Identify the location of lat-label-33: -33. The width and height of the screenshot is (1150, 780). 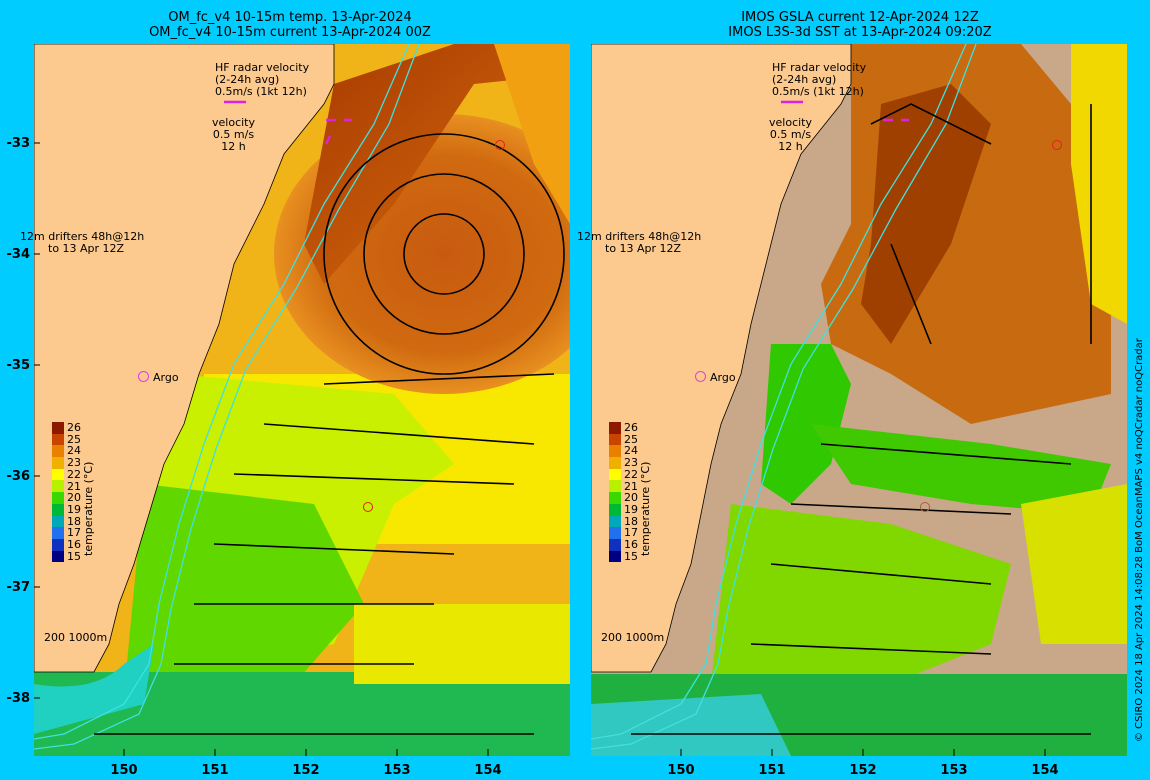
(18, 143).